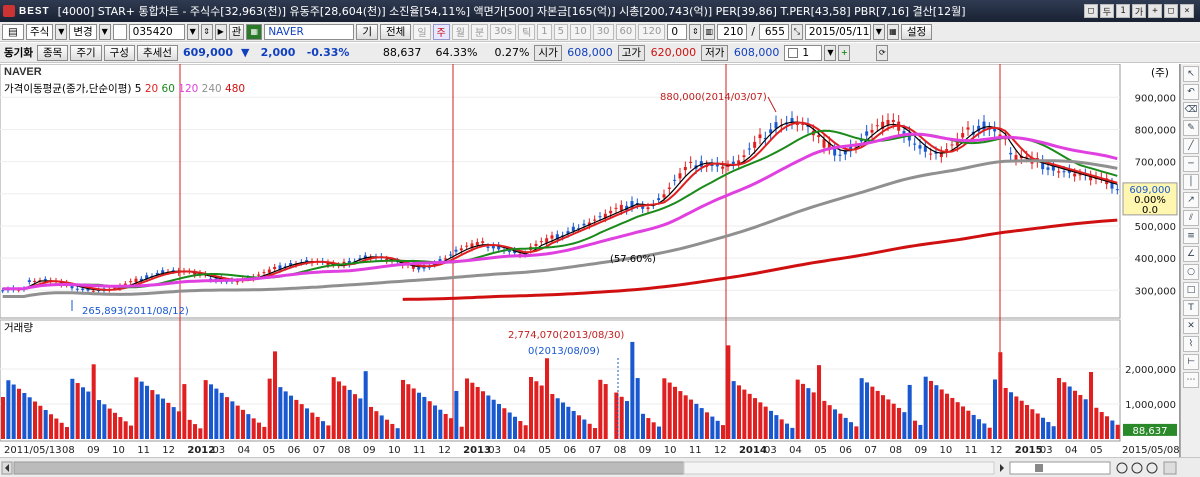 The image size is (1200, 477). I want to click on zoom-out-icon, so click(1137, 468).